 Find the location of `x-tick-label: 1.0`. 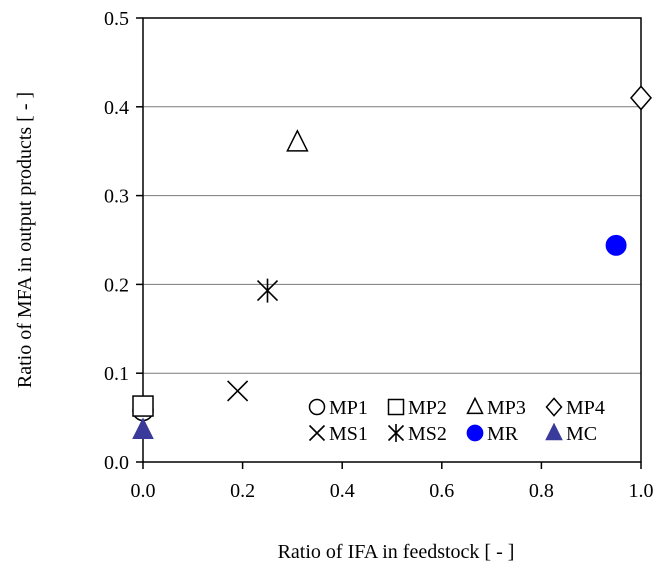

x-tick-label: 1.0 is located at coordinates (641, 491).